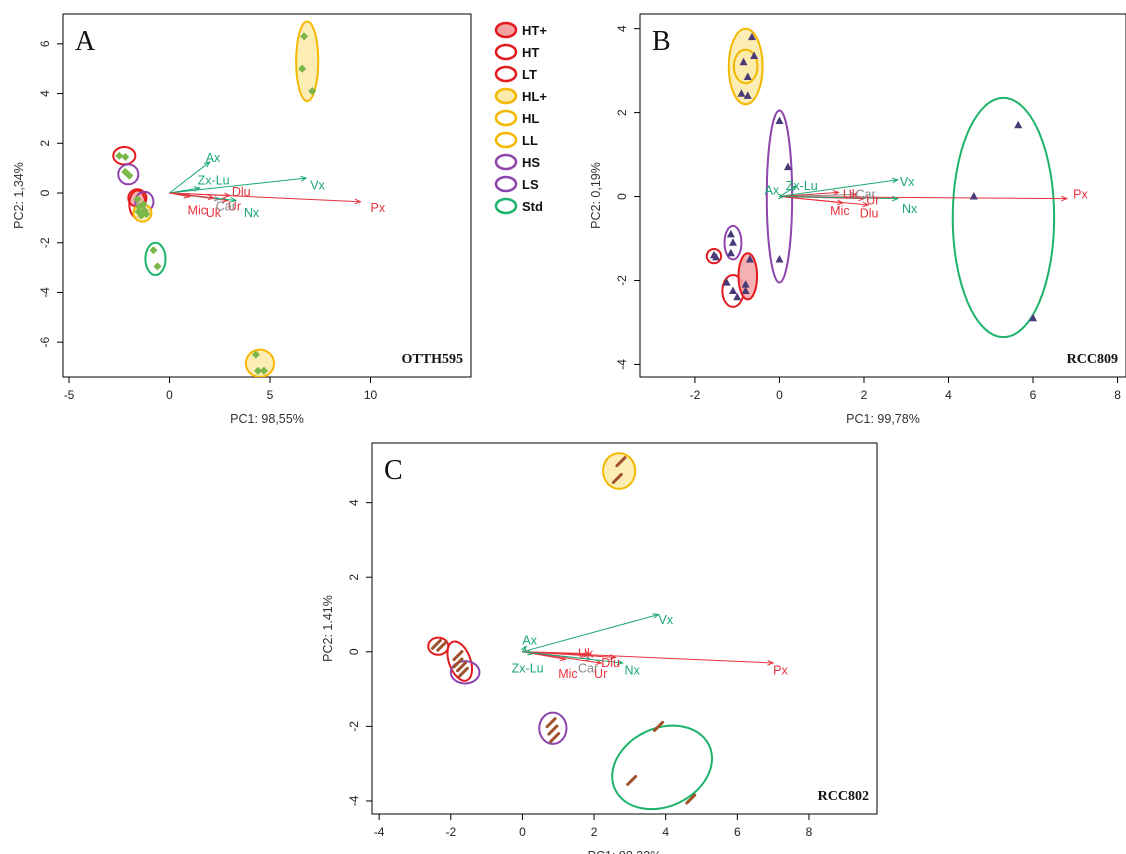 The width and height of the screenshot is (1126, 854). I want to click on strain-label: RCC802, so click(843, 796).